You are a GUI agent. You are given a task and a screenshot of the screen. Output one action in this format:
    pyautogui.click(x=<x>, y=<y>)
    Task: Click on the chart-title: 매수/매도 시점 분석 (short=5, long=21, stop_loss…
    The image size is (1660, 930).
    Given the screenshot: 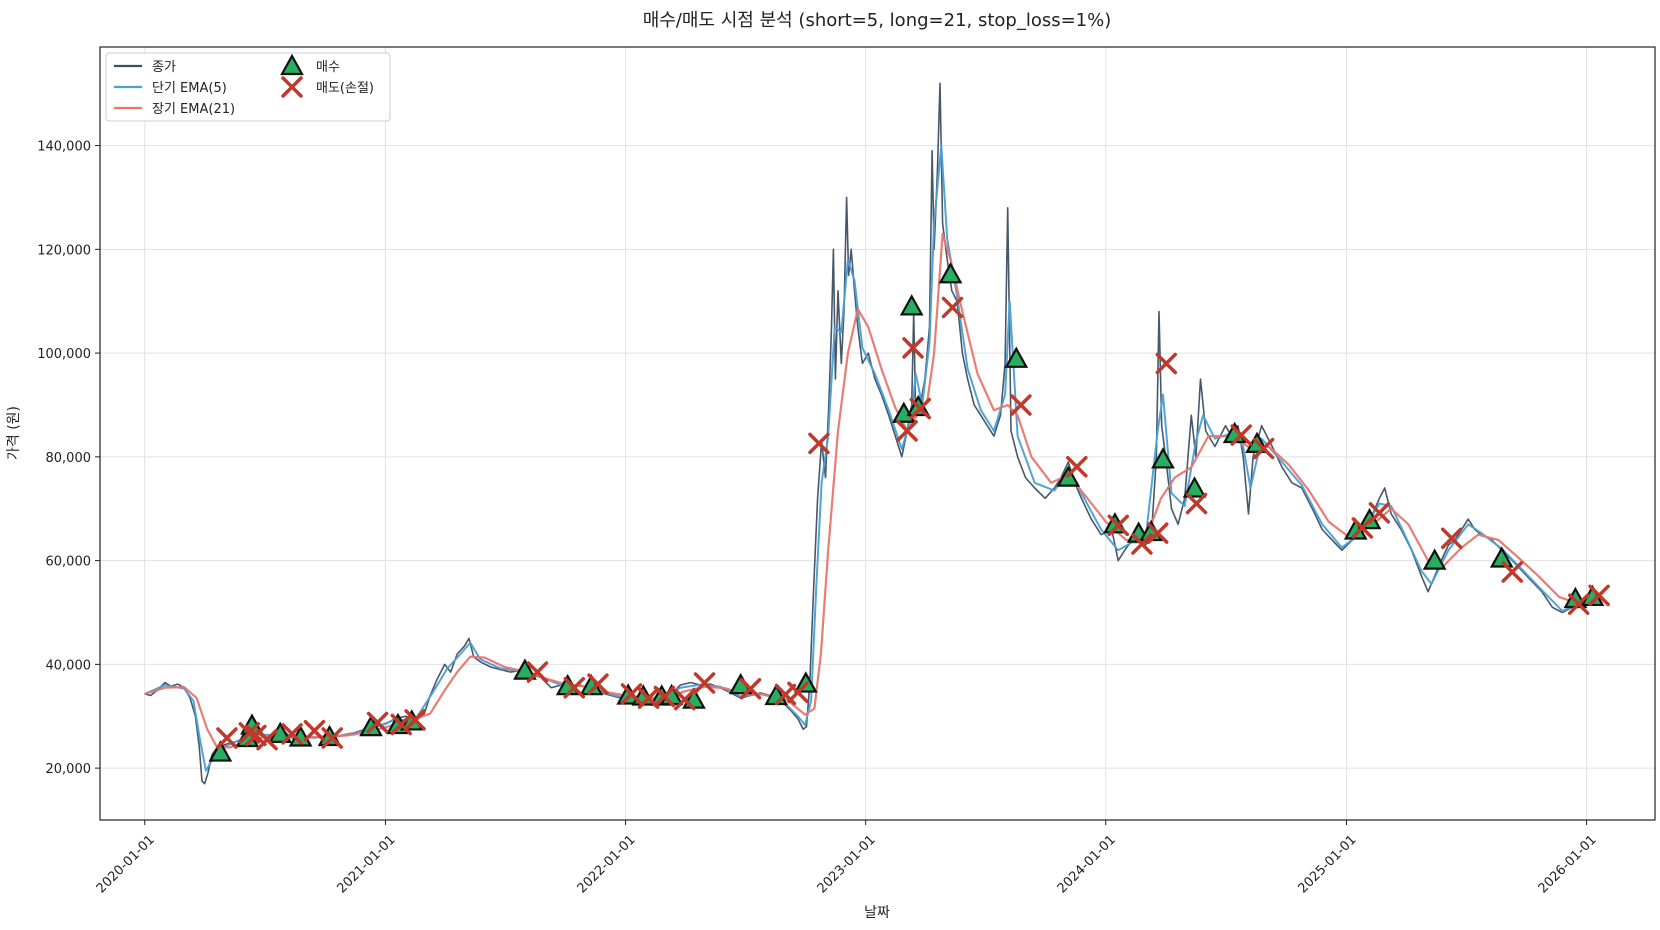 What is the action you would take?
    pyautogui.click(x=877, y=20)
    